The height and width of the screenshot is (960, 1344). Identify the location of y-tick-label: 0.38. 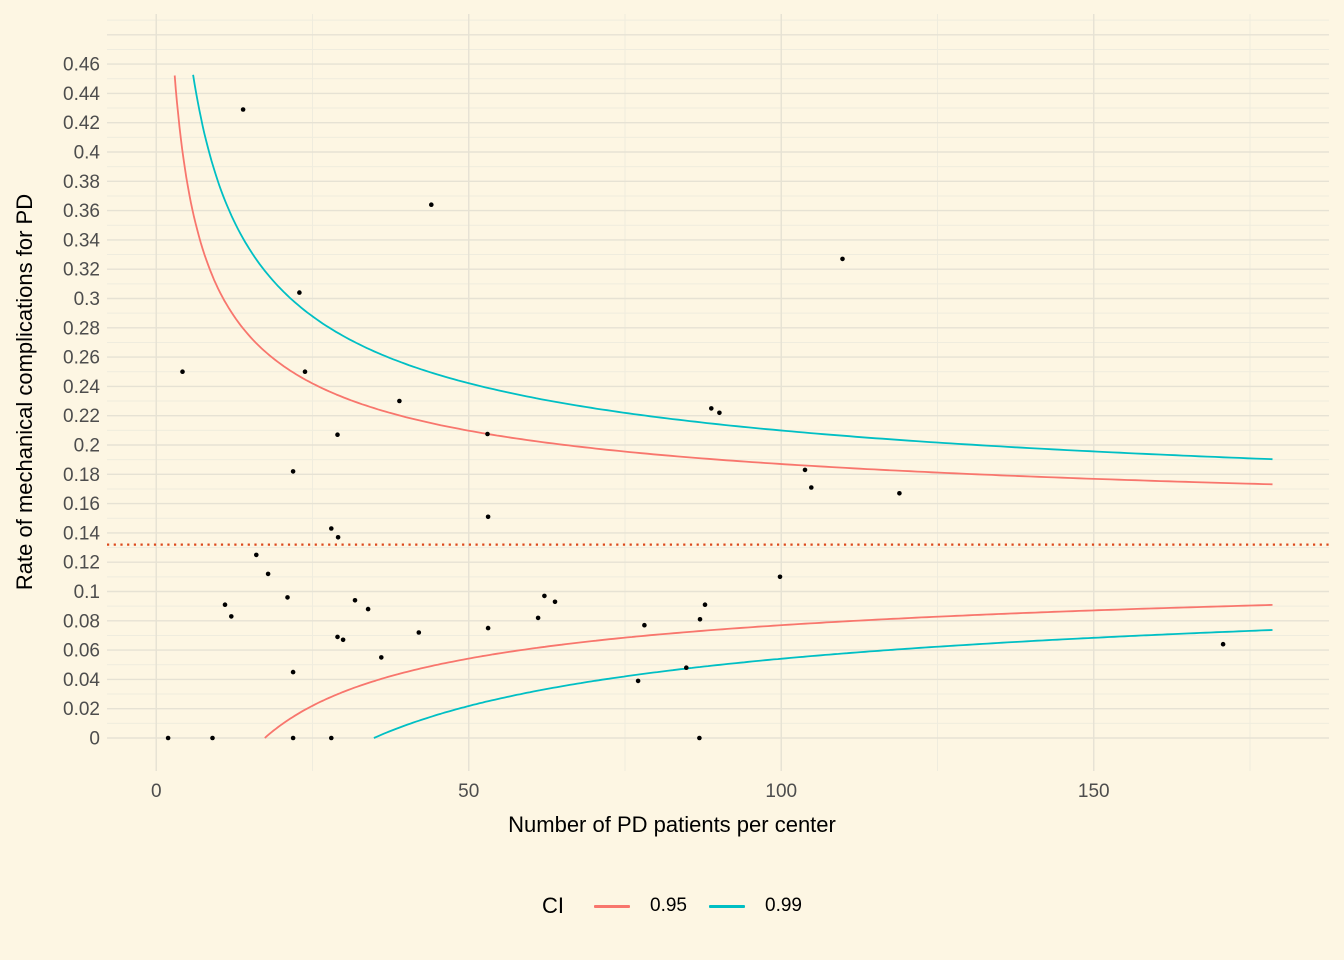
(81, 182).